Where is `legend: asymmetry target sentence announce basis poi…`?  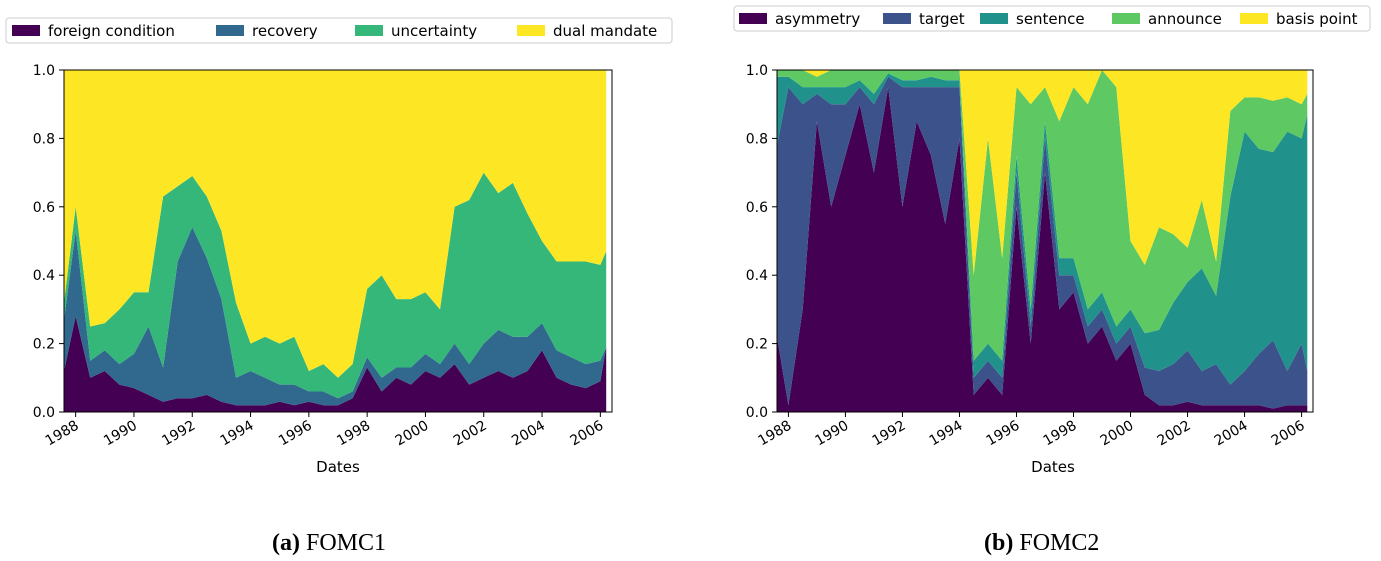 legend: asymmetry target sentence announce basis poi… is located at coordinates (1052, 18).